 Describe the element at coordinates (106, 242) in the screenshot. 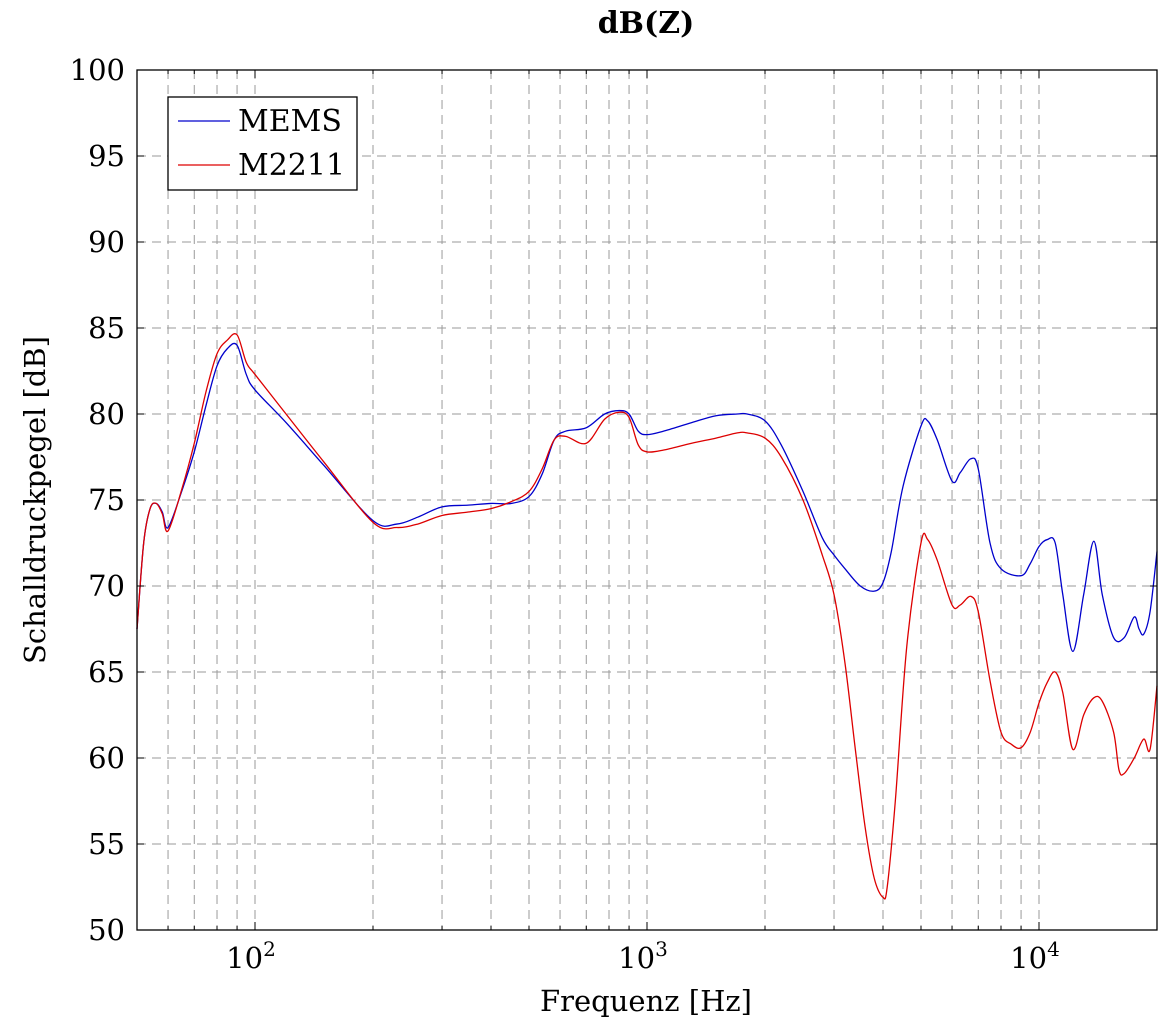

I see `y-tick-label: 90` at that location.